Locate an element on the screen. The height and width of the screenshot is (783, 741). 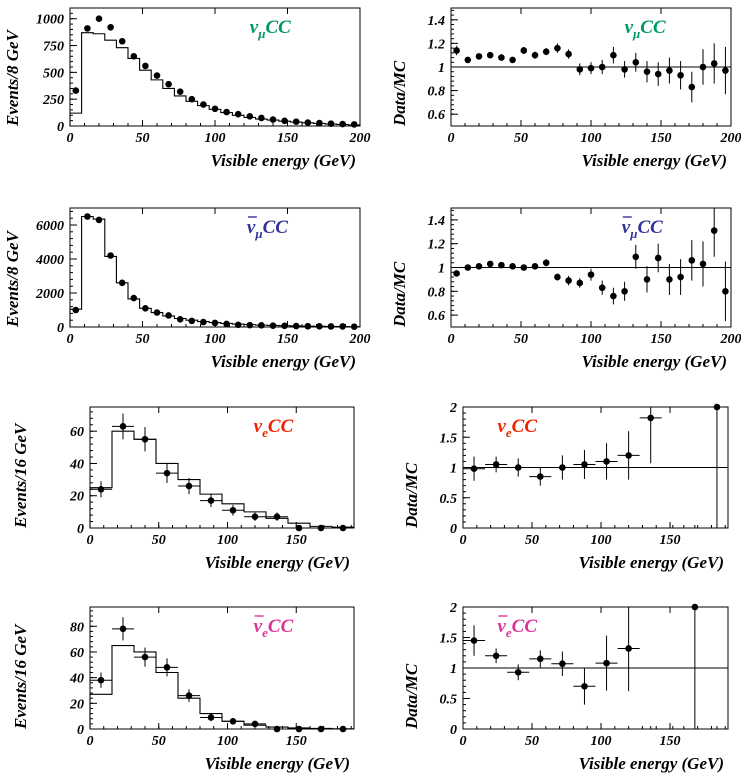
y-tick-label: 1 is located at coordinates (453, 469).